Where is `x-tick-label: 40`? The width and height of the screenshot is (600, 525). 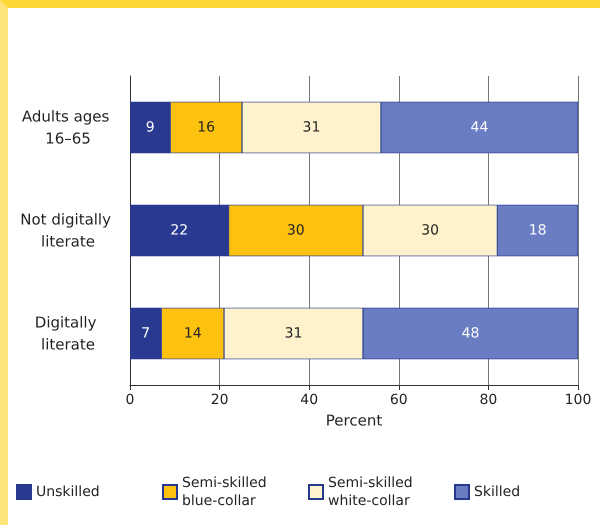 x-tick-label: 40 is located at coordinates (309, 400).